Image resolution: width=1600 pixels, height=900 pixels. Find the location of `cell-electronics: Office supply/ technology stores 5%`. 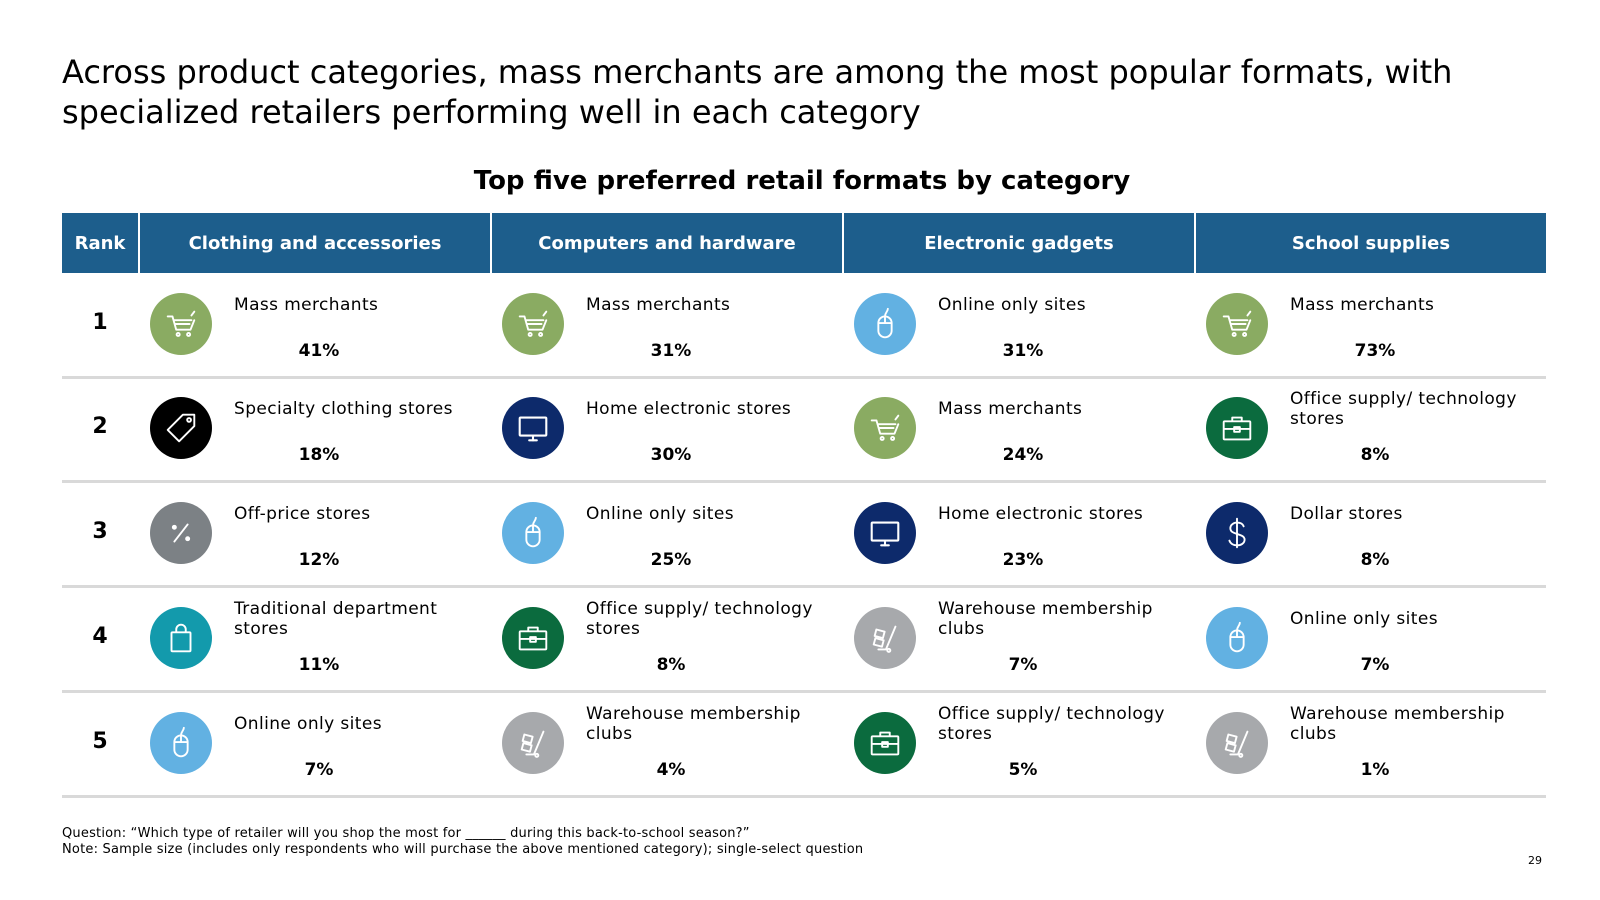

cell-electronics: Office supply/ technology stores 5% is located at coordinates (1018, 743).